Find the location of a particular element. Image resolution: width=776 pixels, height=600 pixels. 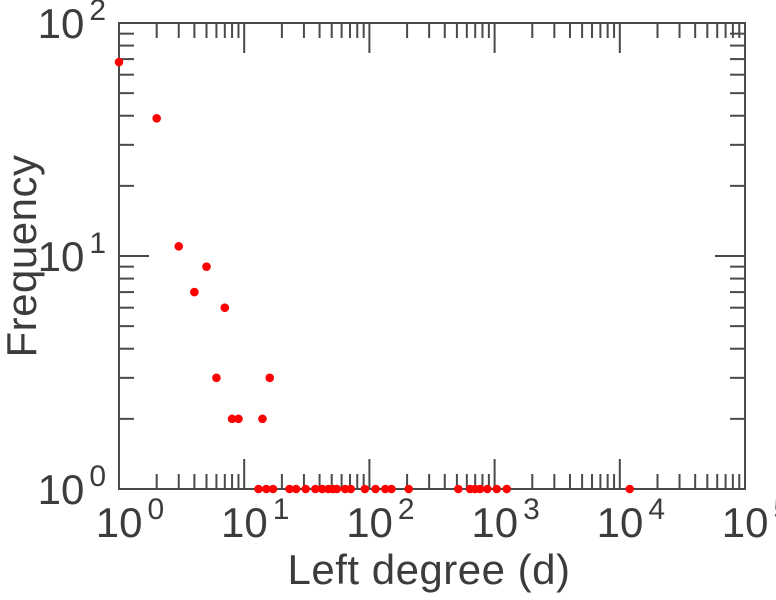

y-tick-label: 10 2 is located at coordinates (72, 23).